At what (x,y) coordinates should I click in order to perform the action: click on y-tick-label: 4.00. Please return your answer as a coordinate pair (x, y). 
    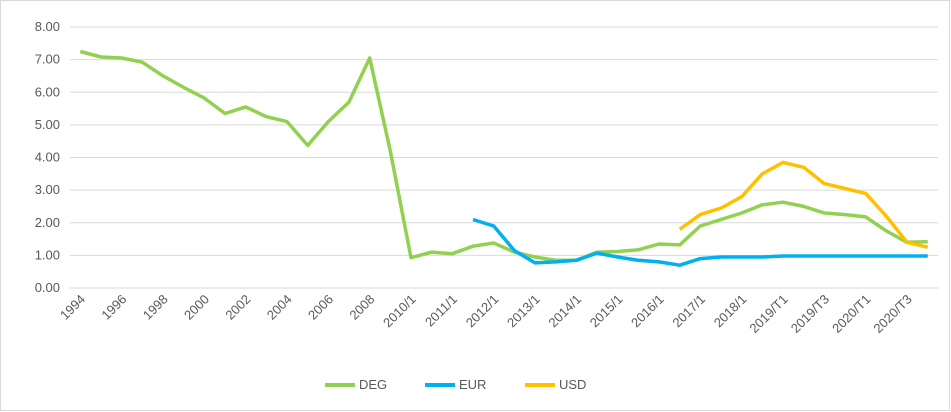
    Looking at the image, I should click on (47, 157).